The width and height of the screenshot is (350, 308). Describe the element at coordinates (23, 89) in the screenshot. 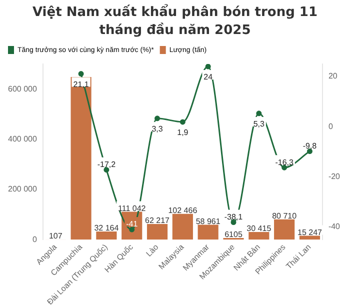

I see `y-tick-label: 600 000` at that location.